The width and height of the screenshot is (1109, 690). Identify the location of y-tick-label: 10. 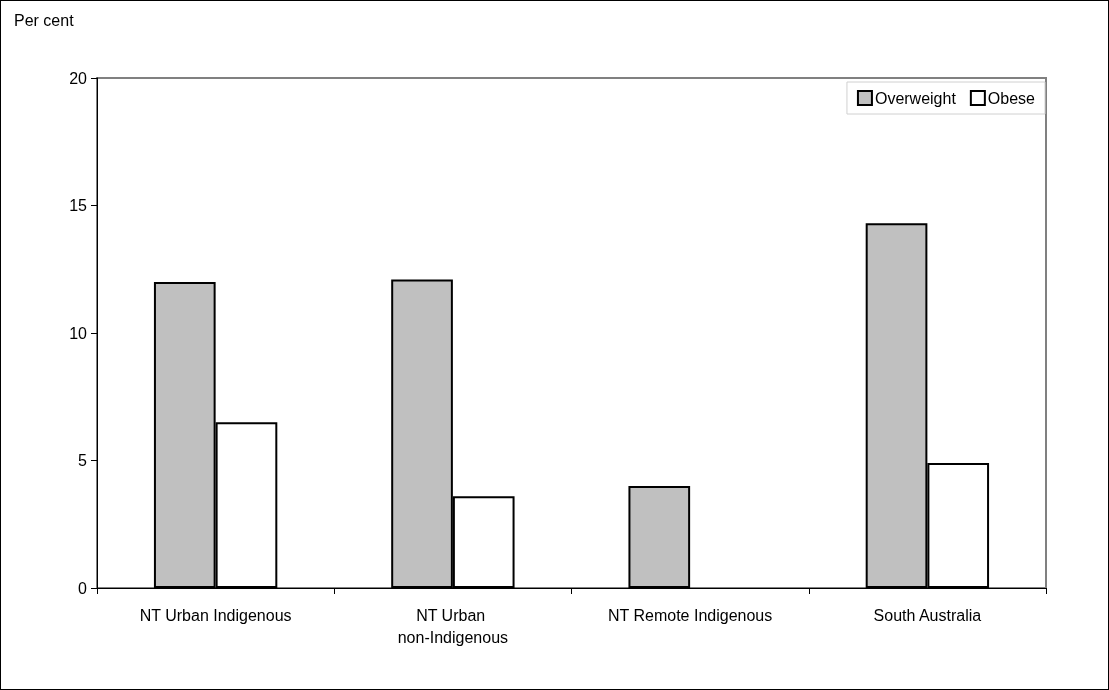
(78, 333).